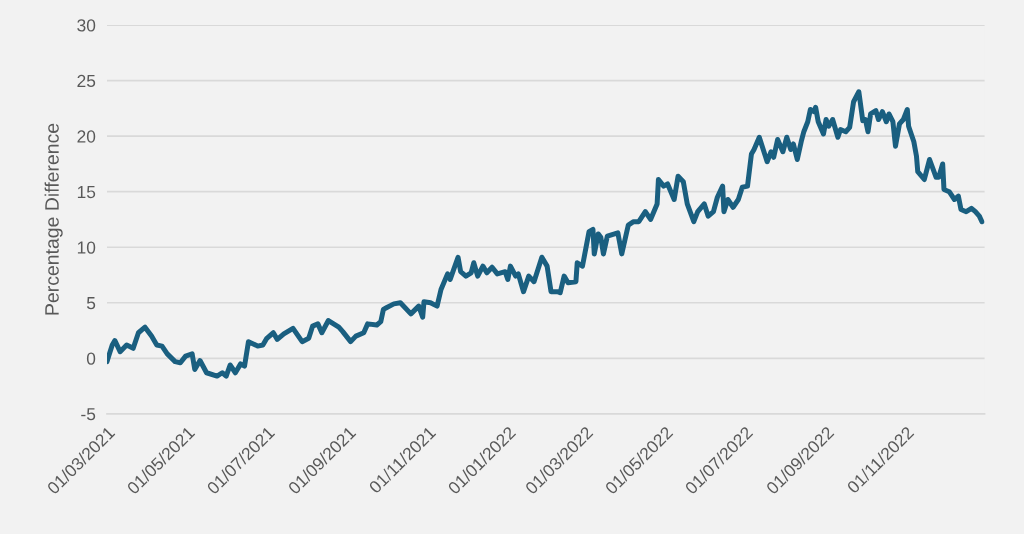  I want to click on y-tick-label: 25, so click(86, 81).